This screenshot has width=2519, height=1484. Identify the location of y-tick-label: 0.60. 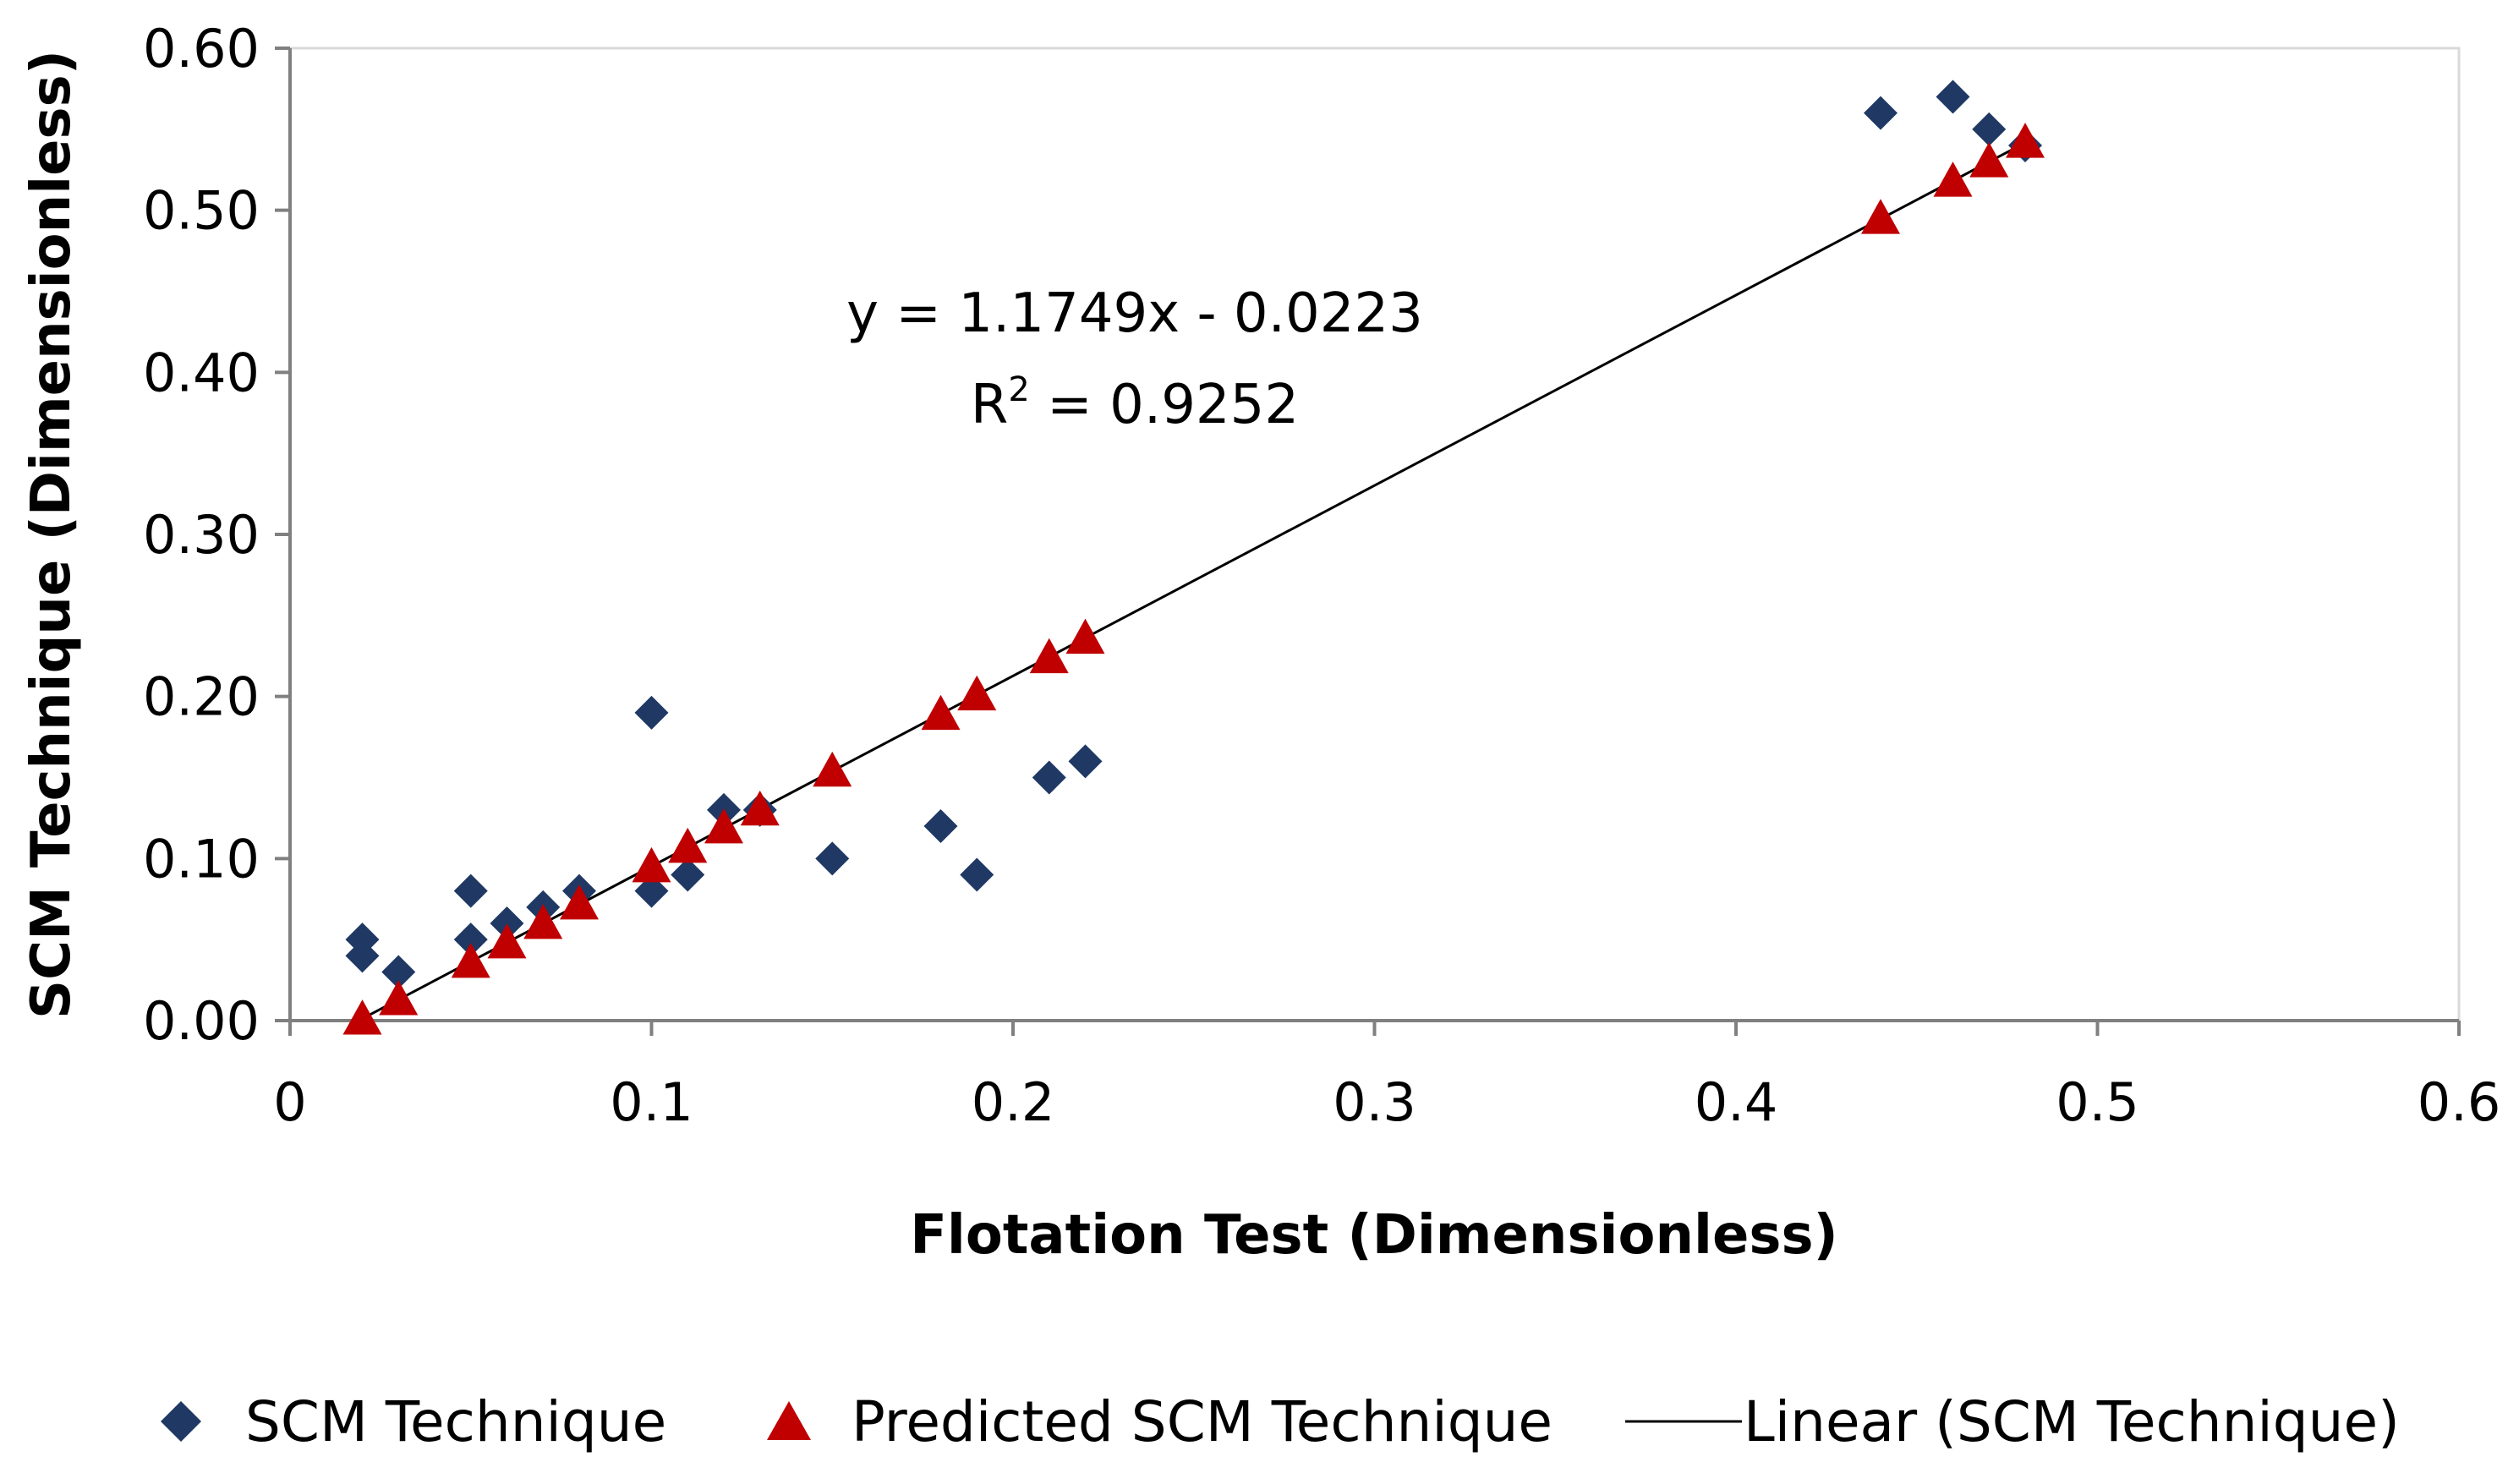
(201, 48).